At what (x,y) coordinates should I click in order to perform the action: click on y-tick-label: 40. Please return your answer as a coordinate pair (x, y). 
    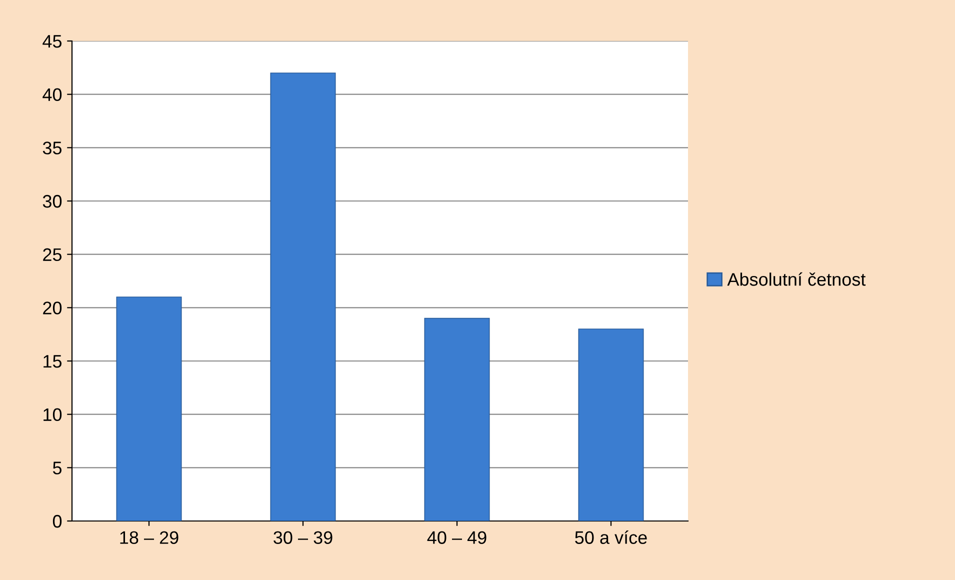
    Looking at the image, I should click on (52, 95).